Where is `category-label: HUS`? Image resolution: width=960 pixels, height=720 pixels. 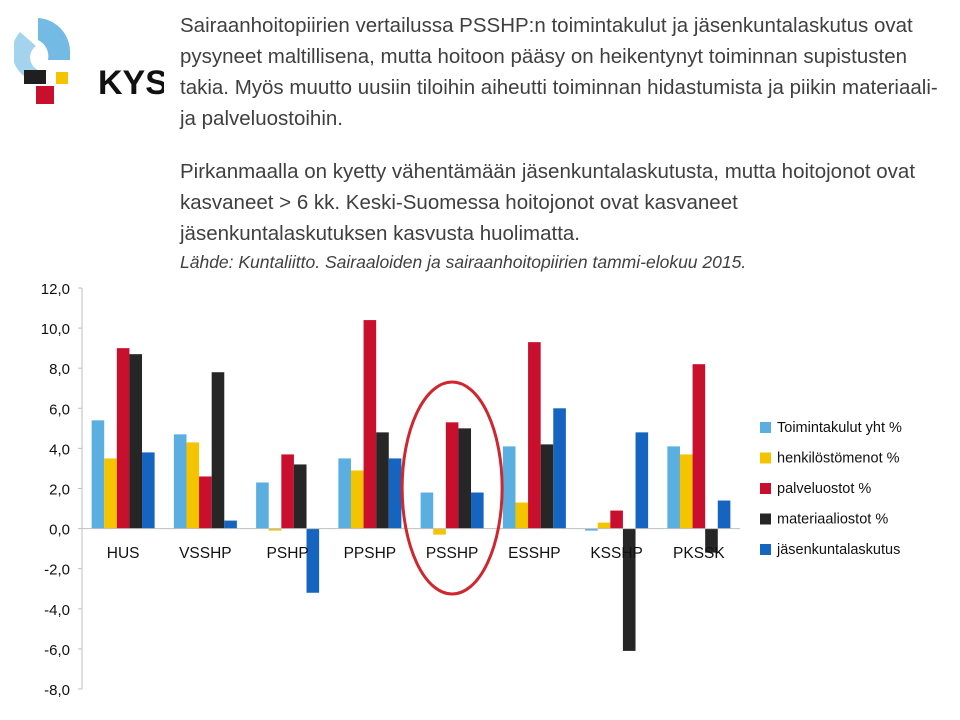
category-label: HUS is located at coordinates (123, 553).